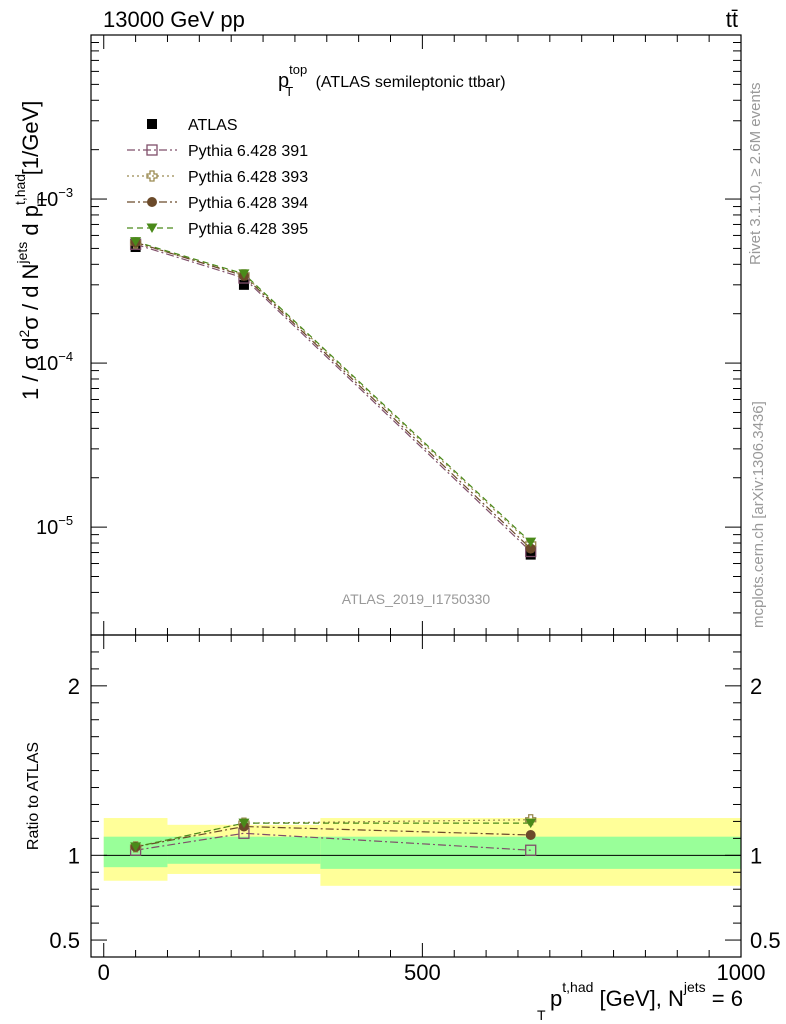 This screenshot has height=1024, width=786. What do you see at coordinates (31, 250) in the screenshot?
I see `main-y-axis-label: 1 / σ d2σ / d Njets d pt,had T [1/GeV]` at bounding box center [31, 250].